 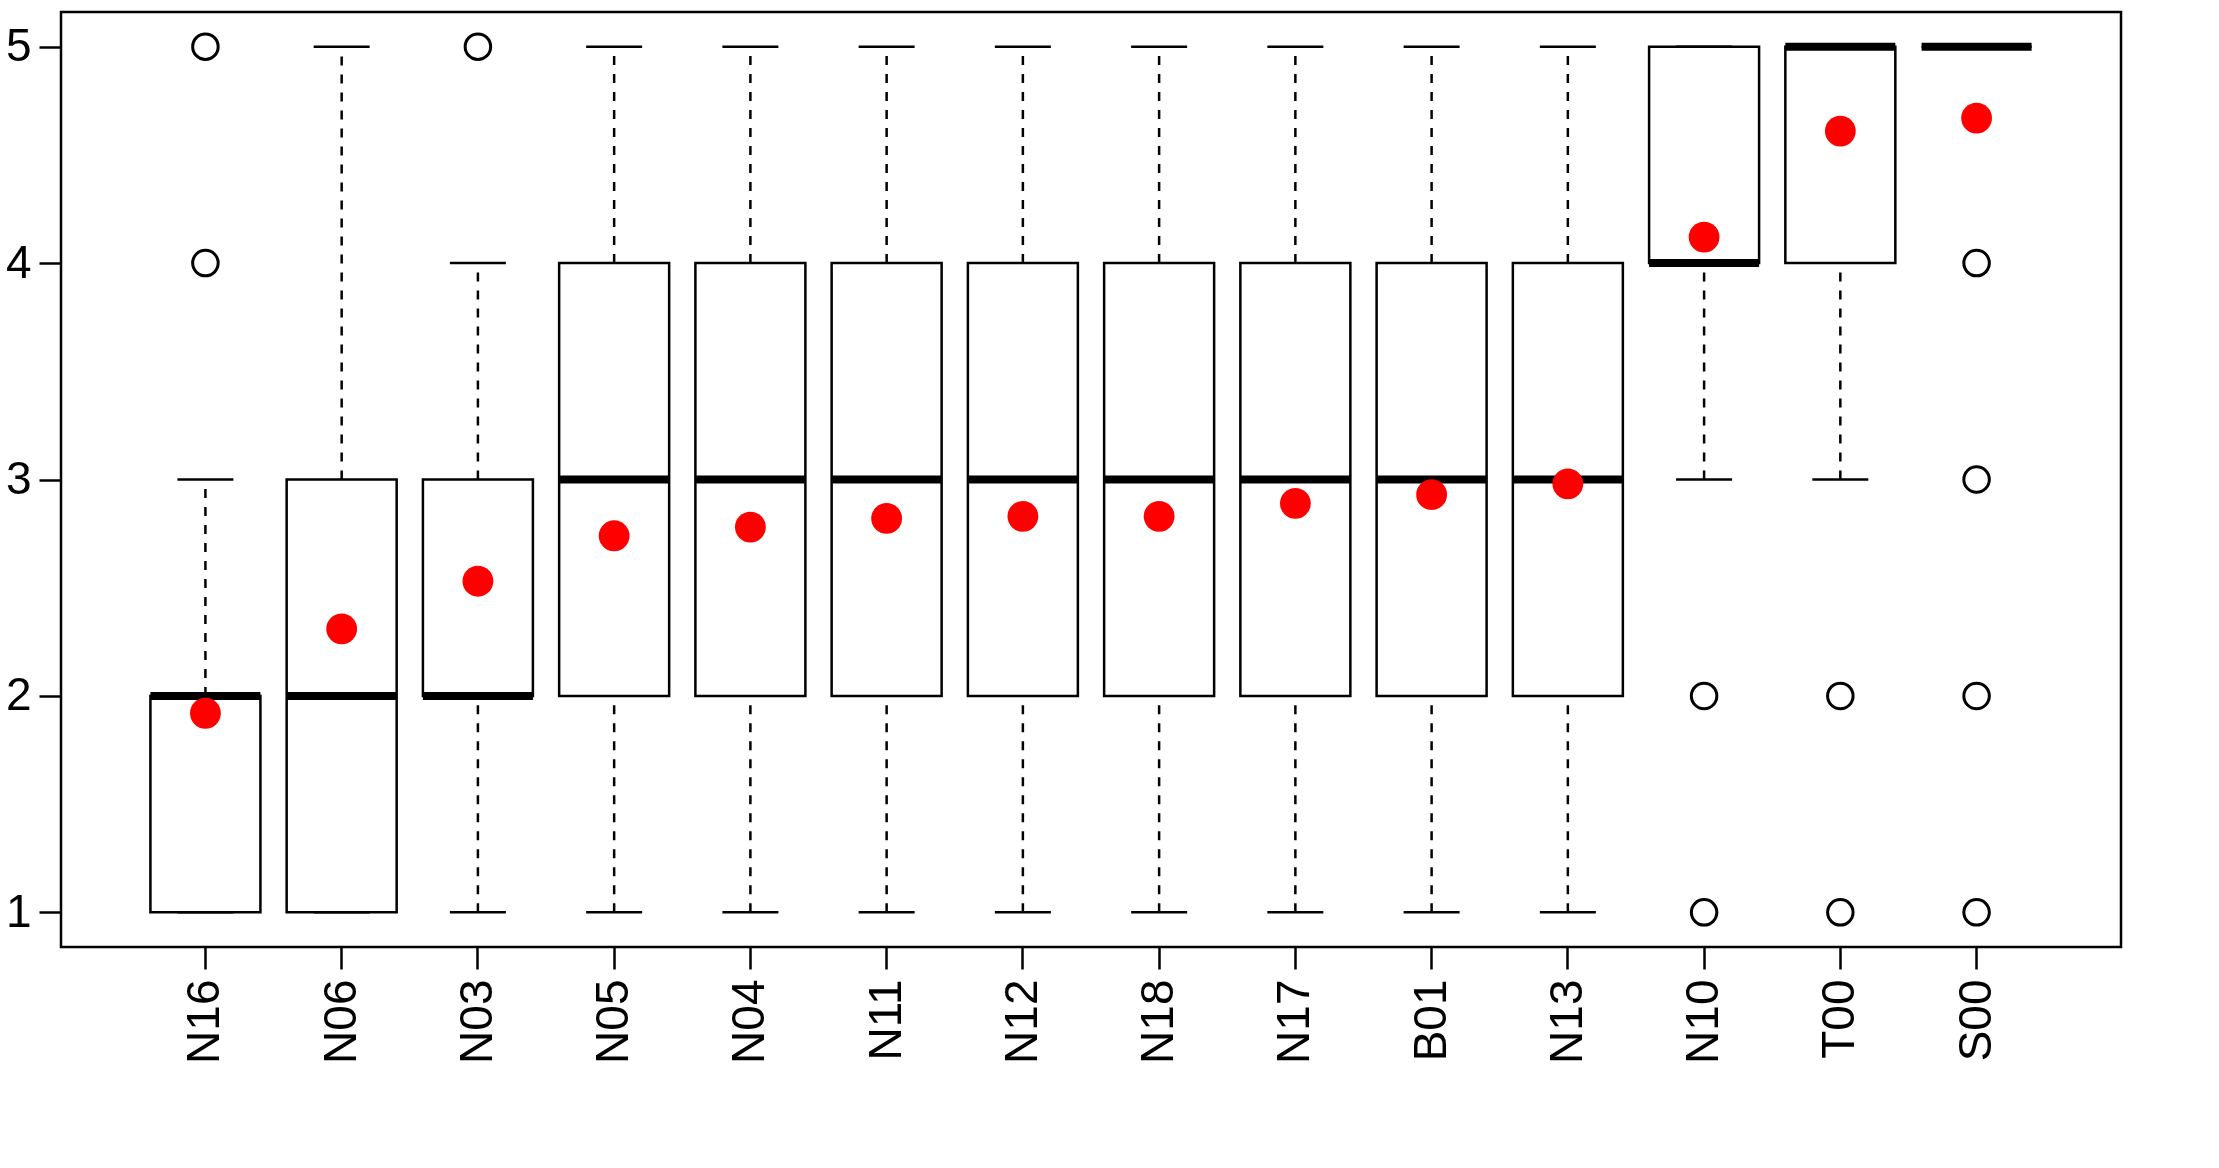 I want to click on x-tick-label: N11, so click(x=884, y=1020).